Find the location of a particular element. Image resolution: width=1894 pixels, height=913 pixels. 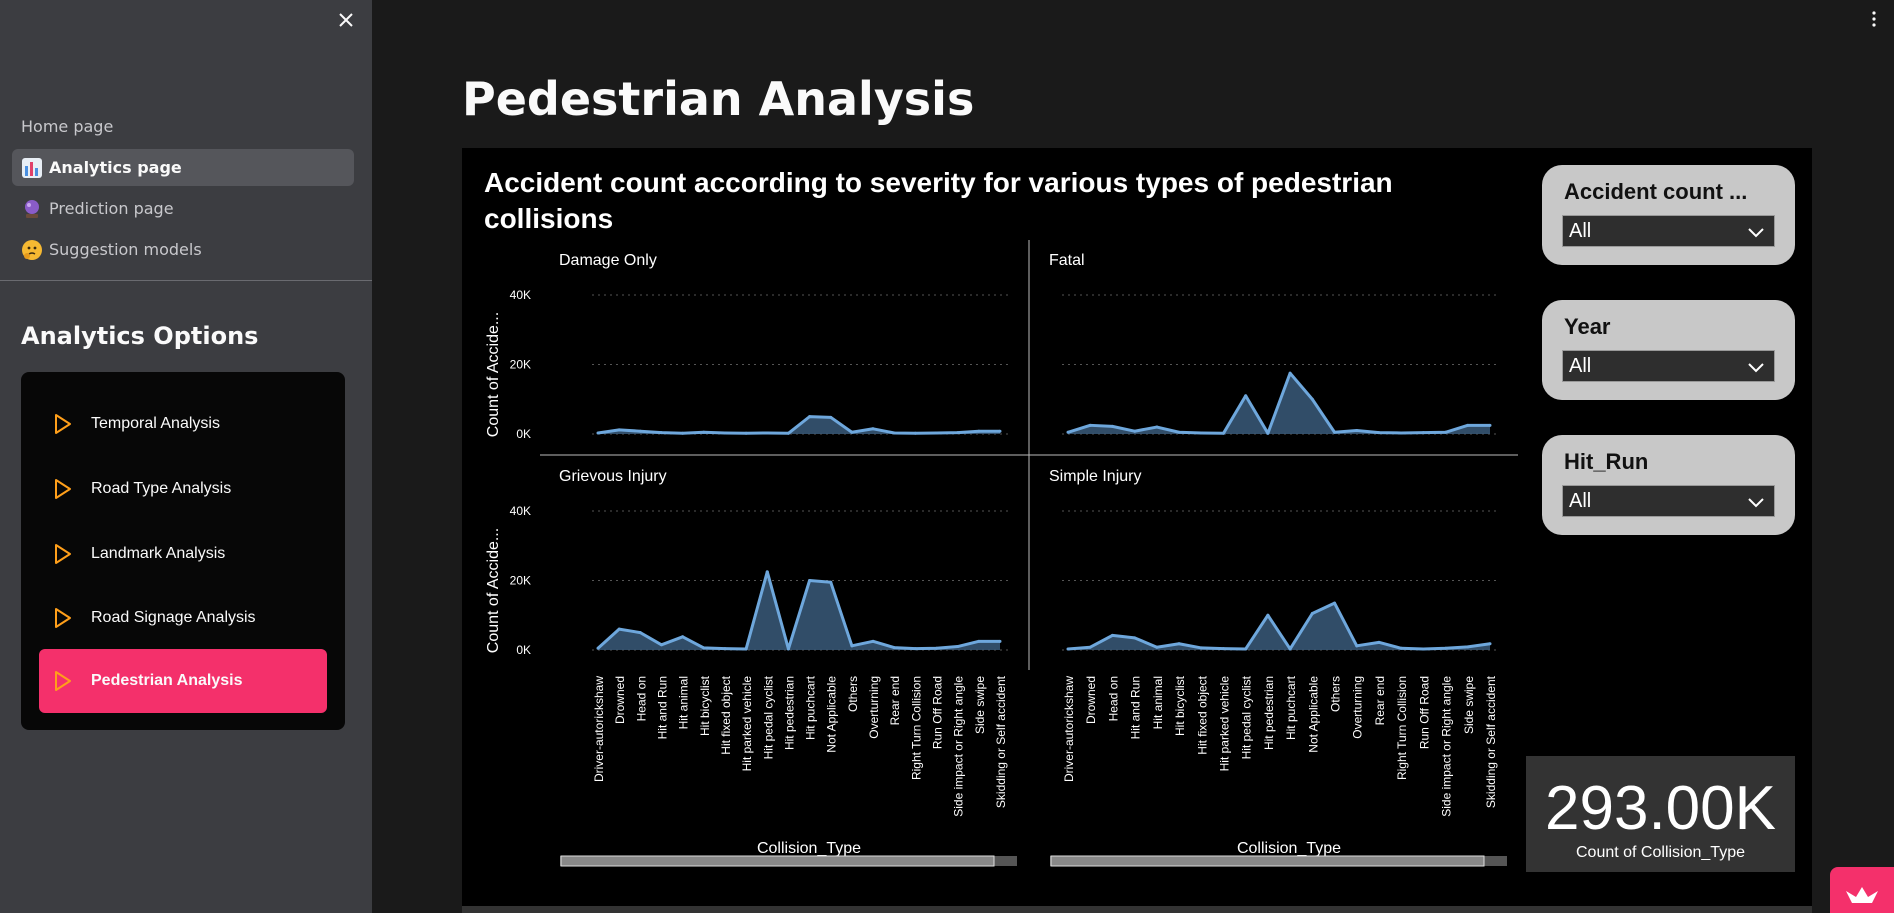

dashboard-bottom-bar is located at coordinates (1137, 909).